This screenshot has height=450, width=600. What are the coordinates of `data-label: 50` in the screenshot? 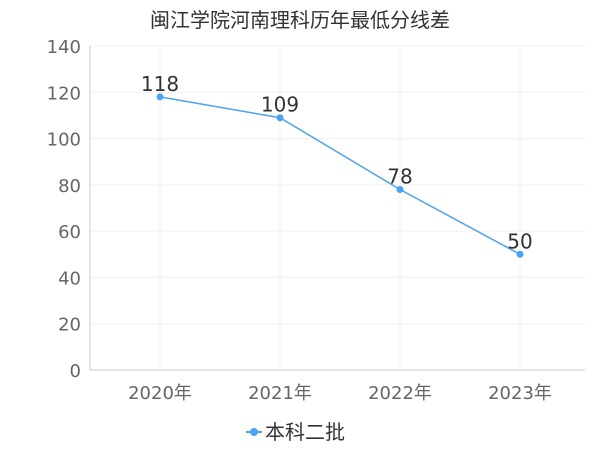 It's located at (519, 241).